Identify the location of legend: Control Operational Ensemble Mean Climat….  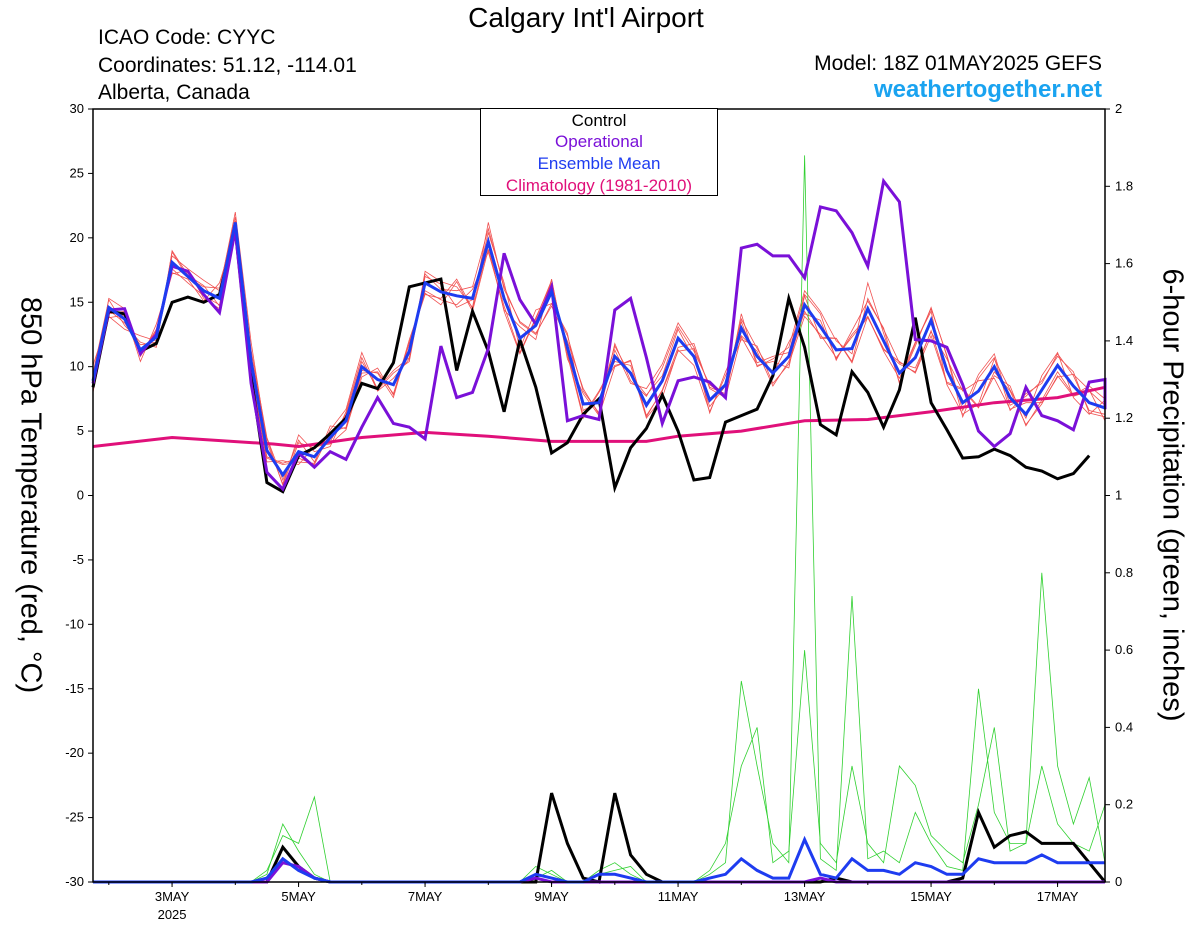
(599, 152).